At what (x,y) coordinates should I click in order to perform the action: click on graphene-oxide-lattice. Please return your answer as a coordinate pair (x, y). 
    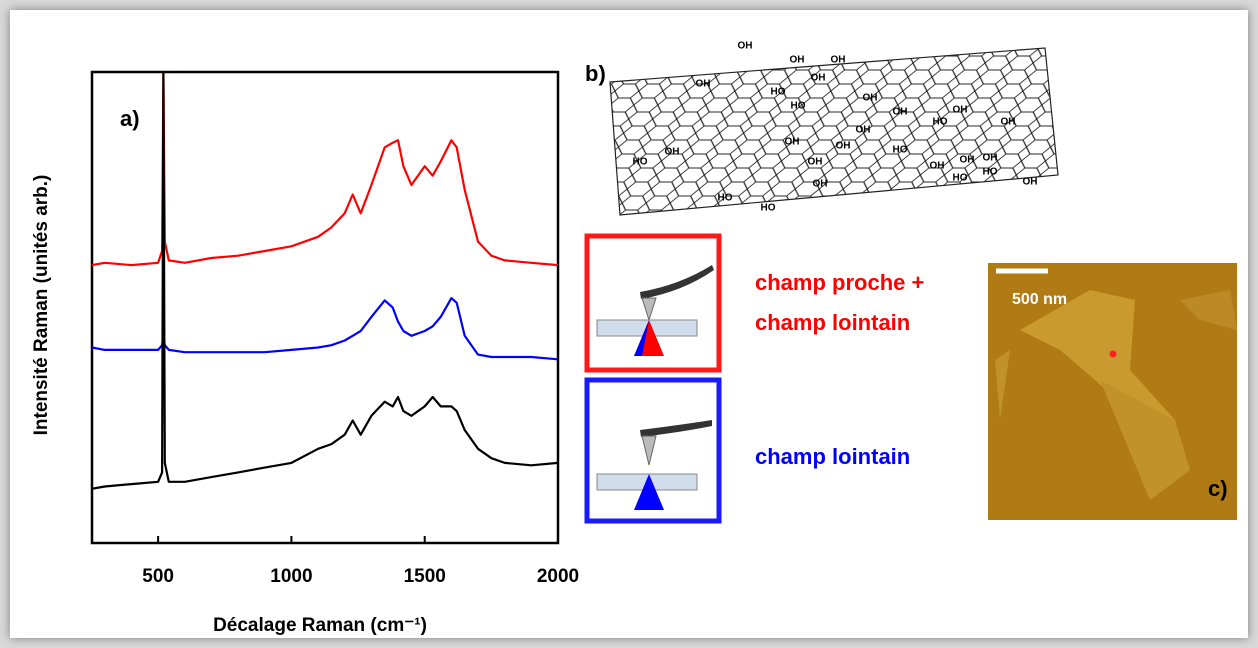
    Looking at the image, I should click on (834, 131).